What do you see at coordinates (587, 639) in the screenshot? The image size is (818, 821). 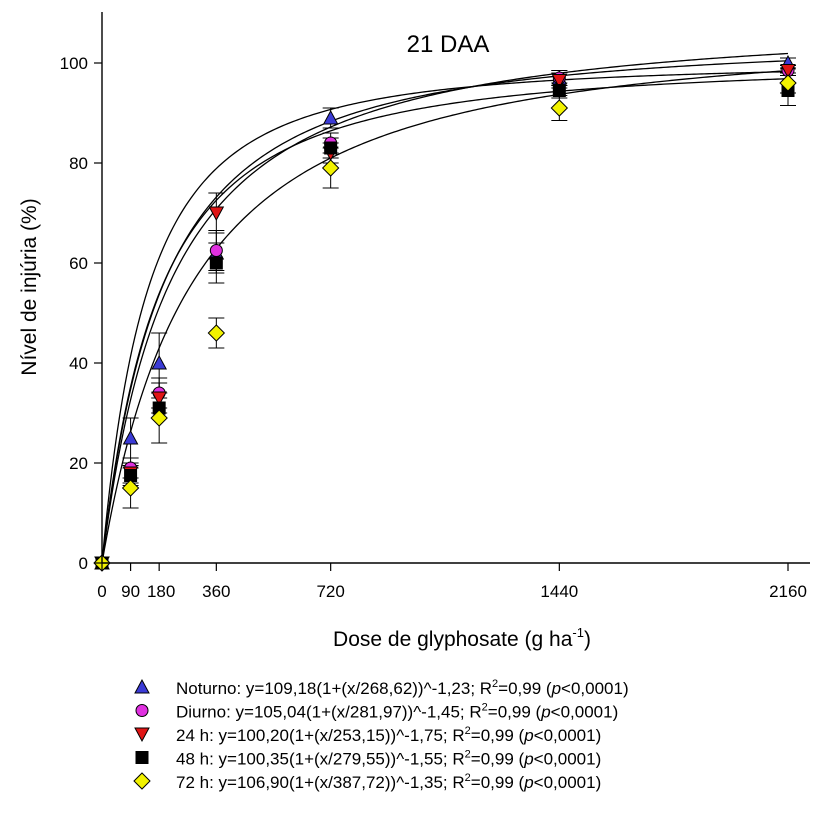 I see `x-axis-label-end: )` at bounding box center [587, 639].